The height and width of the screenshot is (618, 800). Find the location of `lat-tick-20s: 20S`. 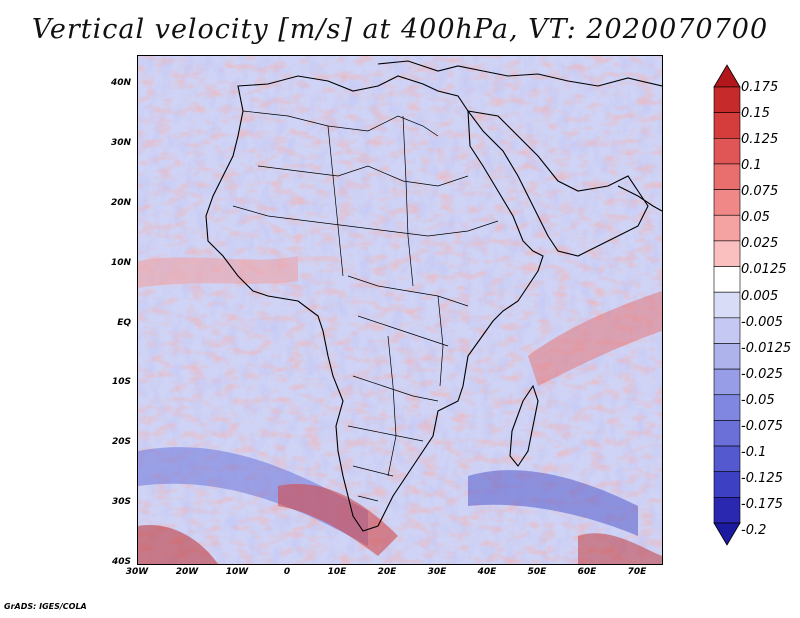

lat-tick-20s: 20S is located at coordinates (121, 442).